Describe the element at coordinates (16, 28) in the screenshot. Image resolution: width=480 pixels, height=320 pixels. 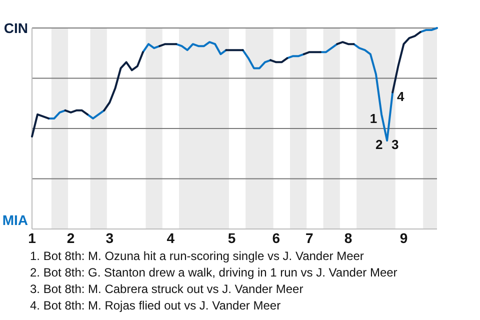
I see `text: CIN` at that location.